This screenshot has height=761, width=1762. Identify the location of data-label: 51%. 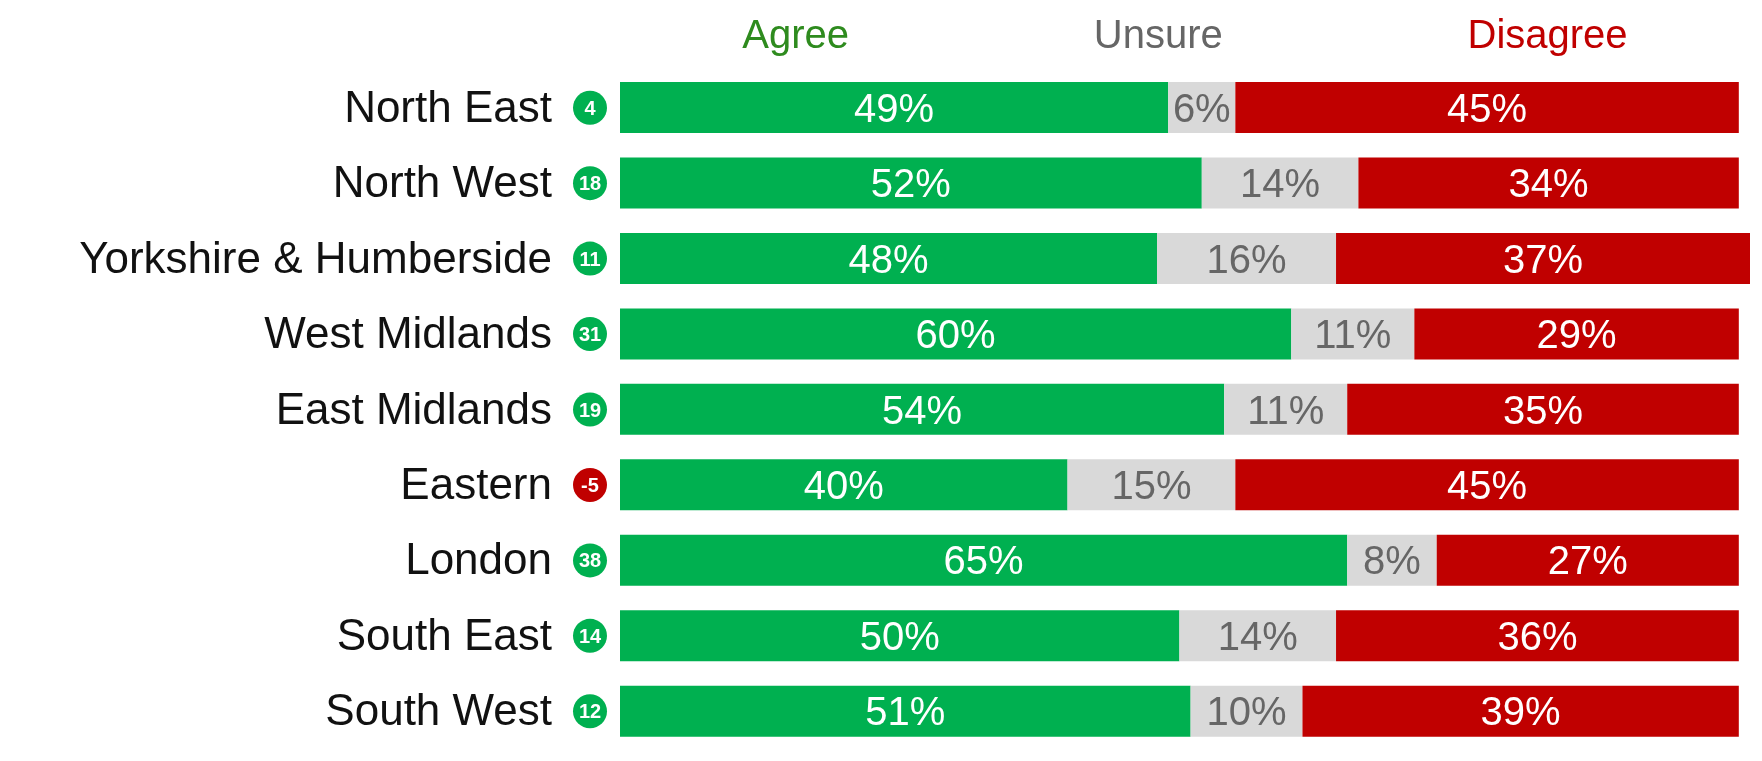
(905, 711).